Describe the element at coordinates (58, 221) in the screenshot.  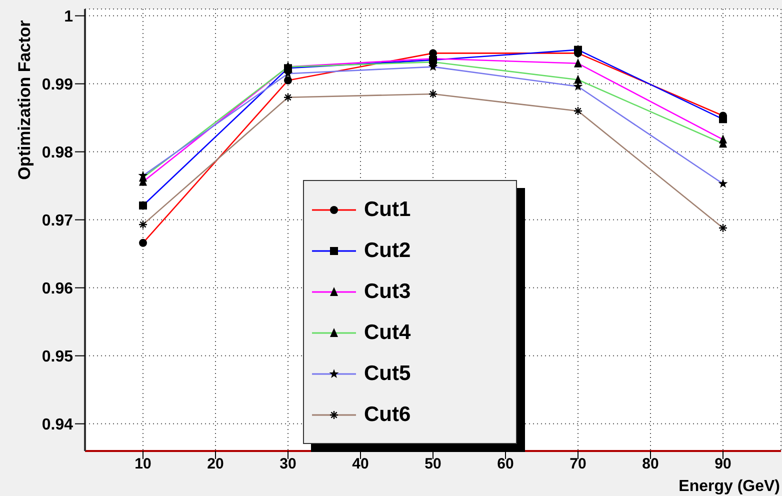
I see `y-tick-label: 0.97` at that location.